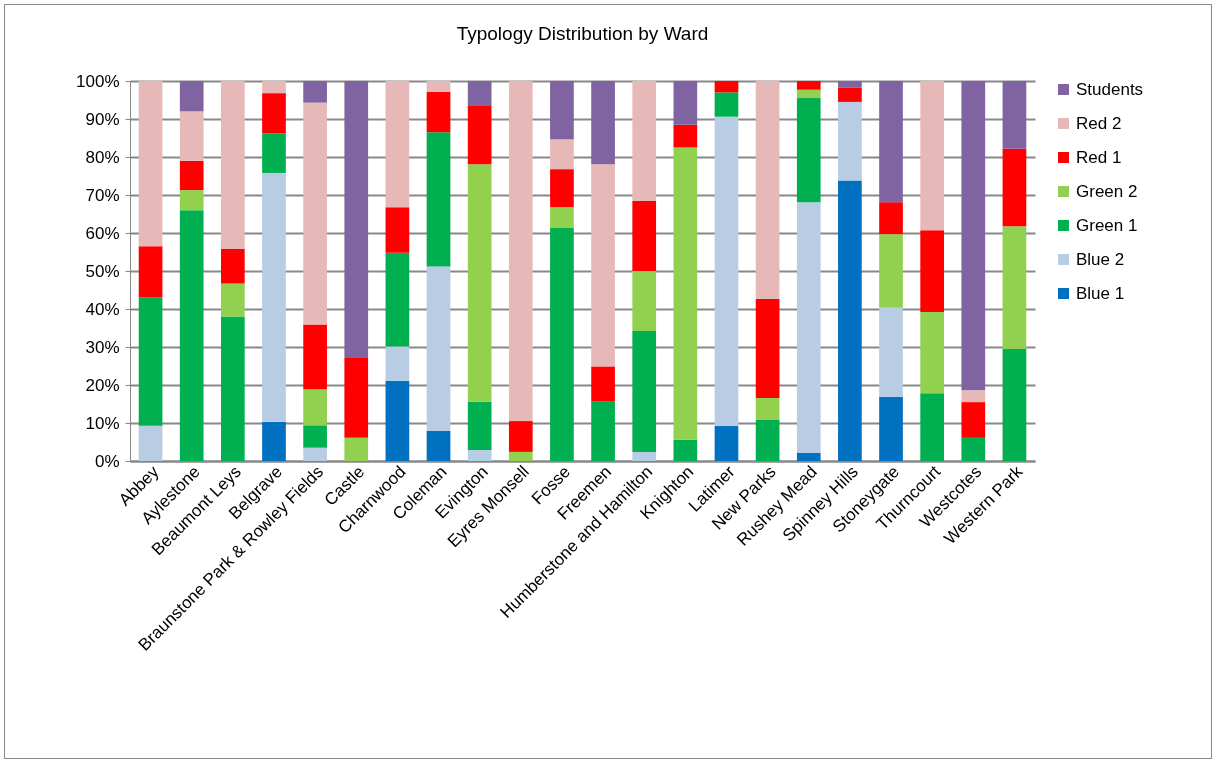 Image resolution: width=1219 pixels, height=766 pixels. What do you see at coordinates (102, 119) in the screenshot?
I see `y-tick-label: 90%` at bounding box center [102, 119].